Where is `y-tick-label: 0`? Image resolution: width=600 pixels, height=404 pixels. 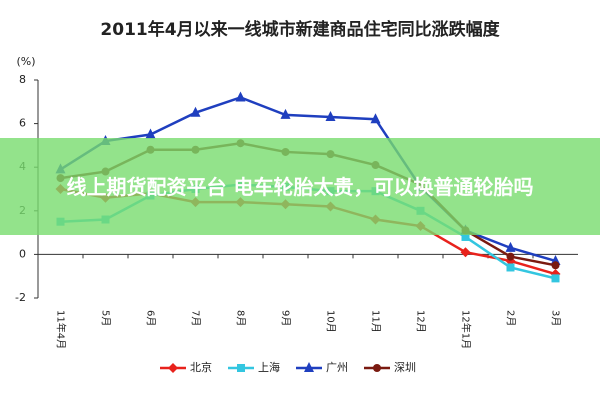 y-tick-label: 0 is located at coordinates (22, 253).